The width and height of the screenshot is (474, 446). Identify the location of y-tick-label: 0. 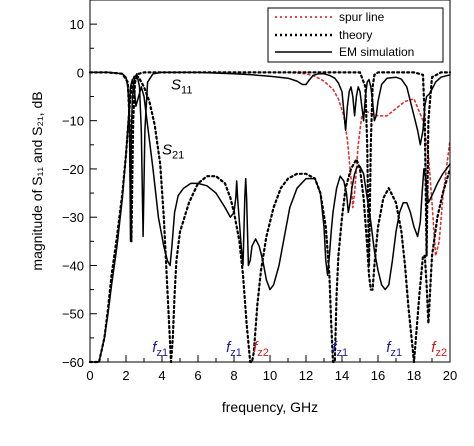
(80, 72).